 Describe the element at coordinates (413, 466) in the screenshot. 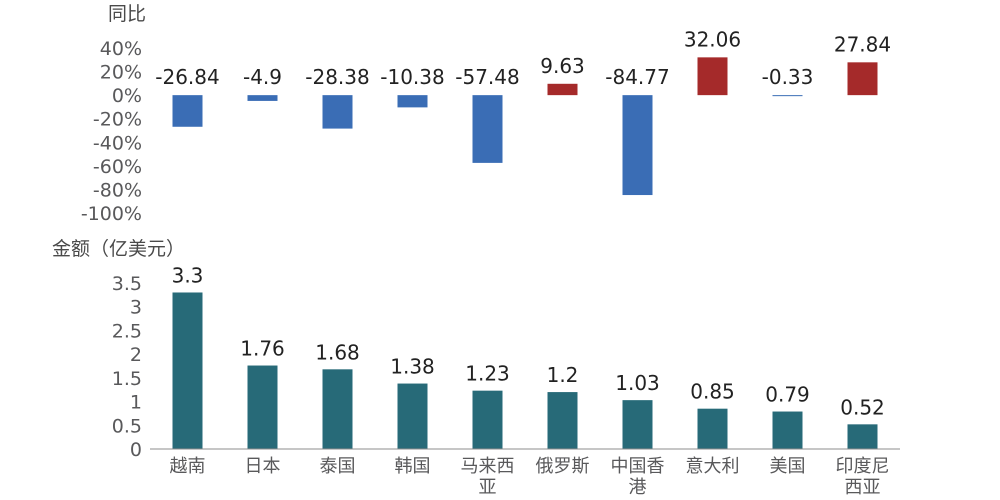

I see `category-label: 韩国` at that location.